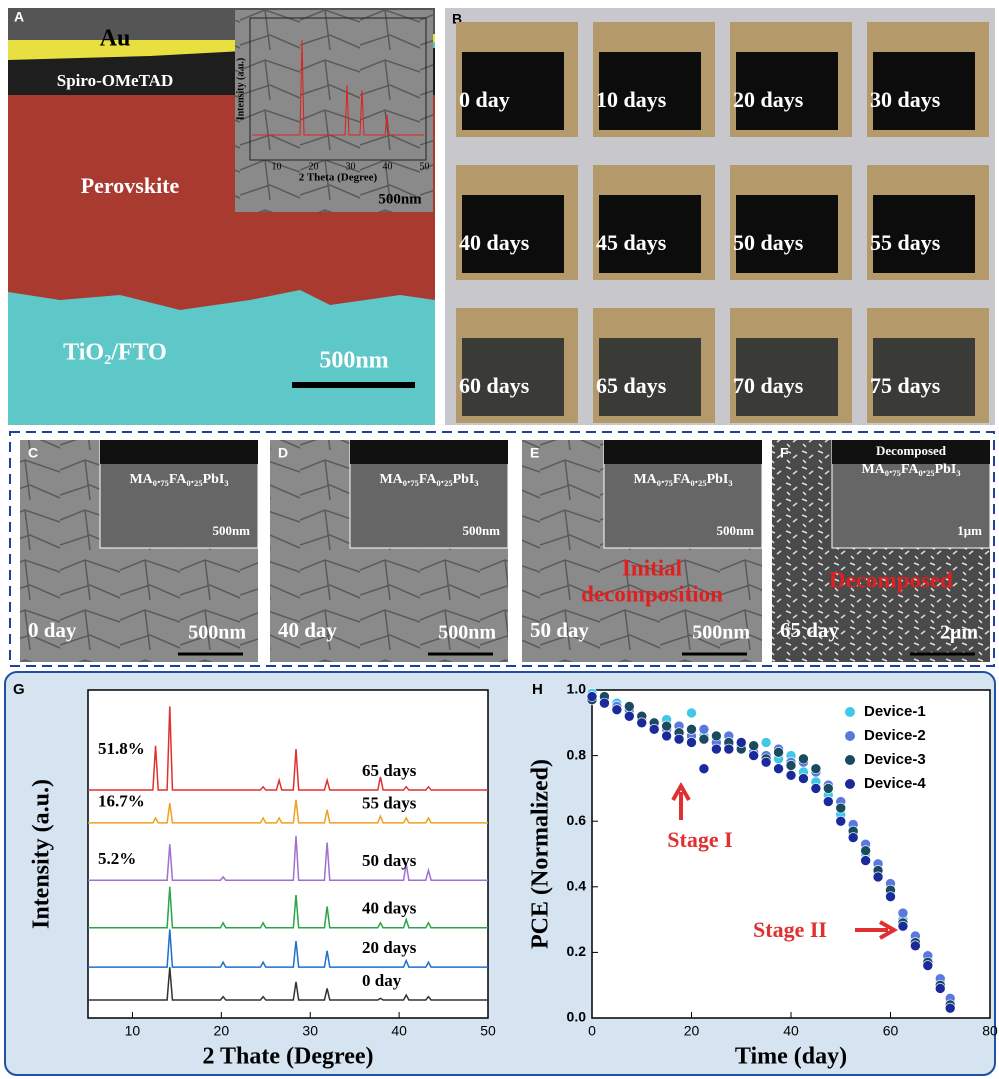 The image size is (999, 1079). I want to click on arrow, so click(877, 930).